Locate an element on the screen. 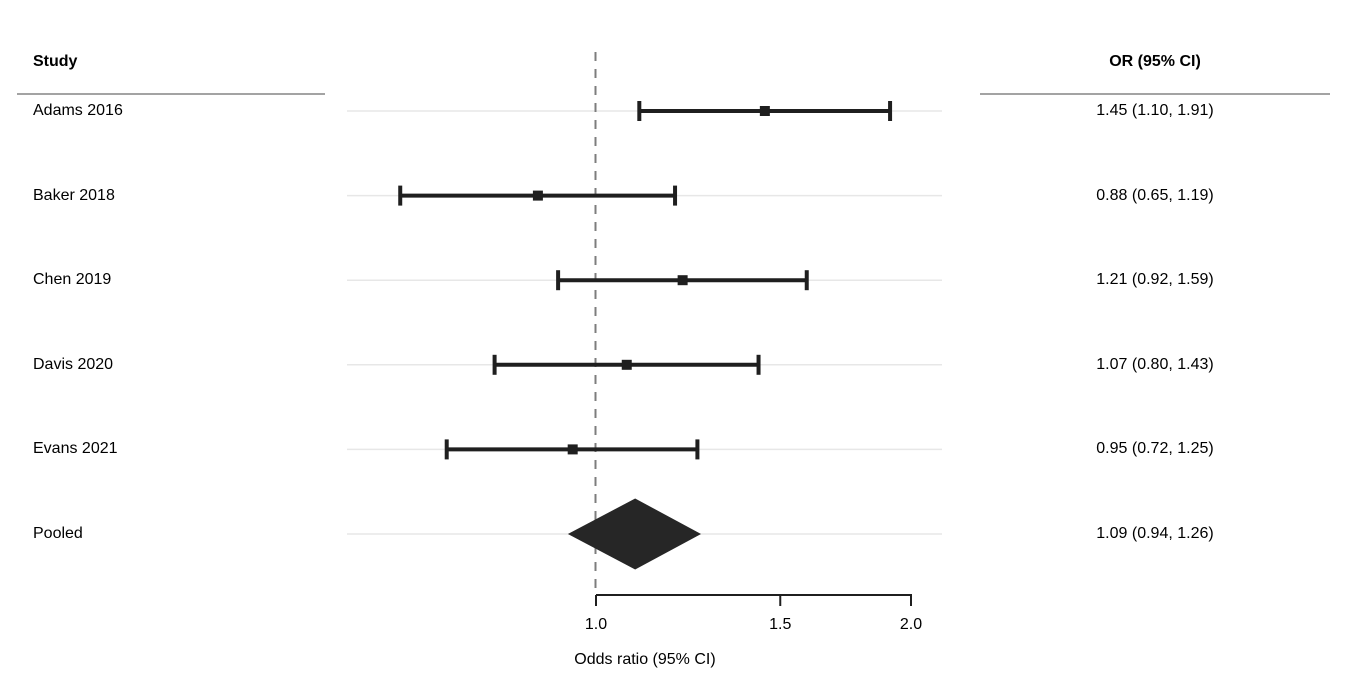 The height and width of the screenshot is (675, 1350). or-ci-value: 0.88 (0.65, 1.19) is located at coordinates (1155, 195).